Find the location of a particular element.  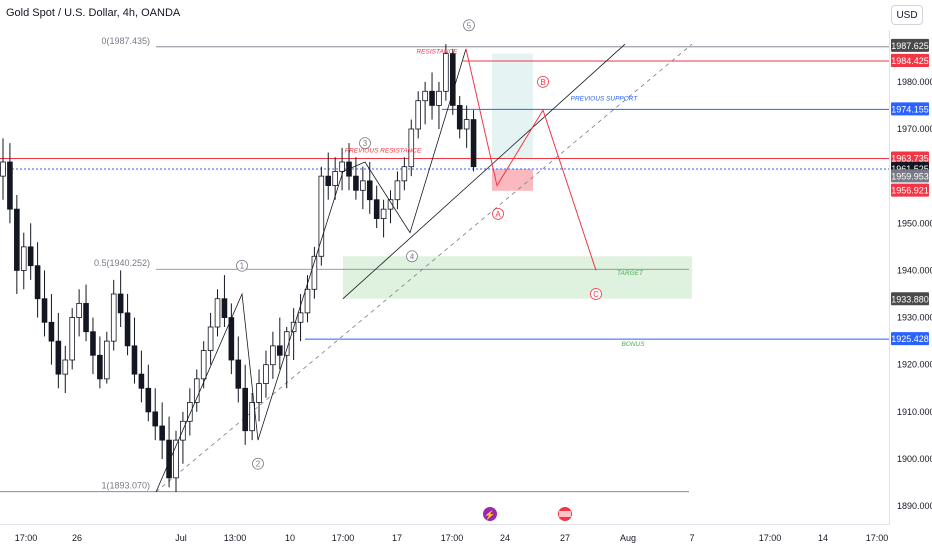

fib-level-label: 0(1987.435) is located at coordinates (125, 41).